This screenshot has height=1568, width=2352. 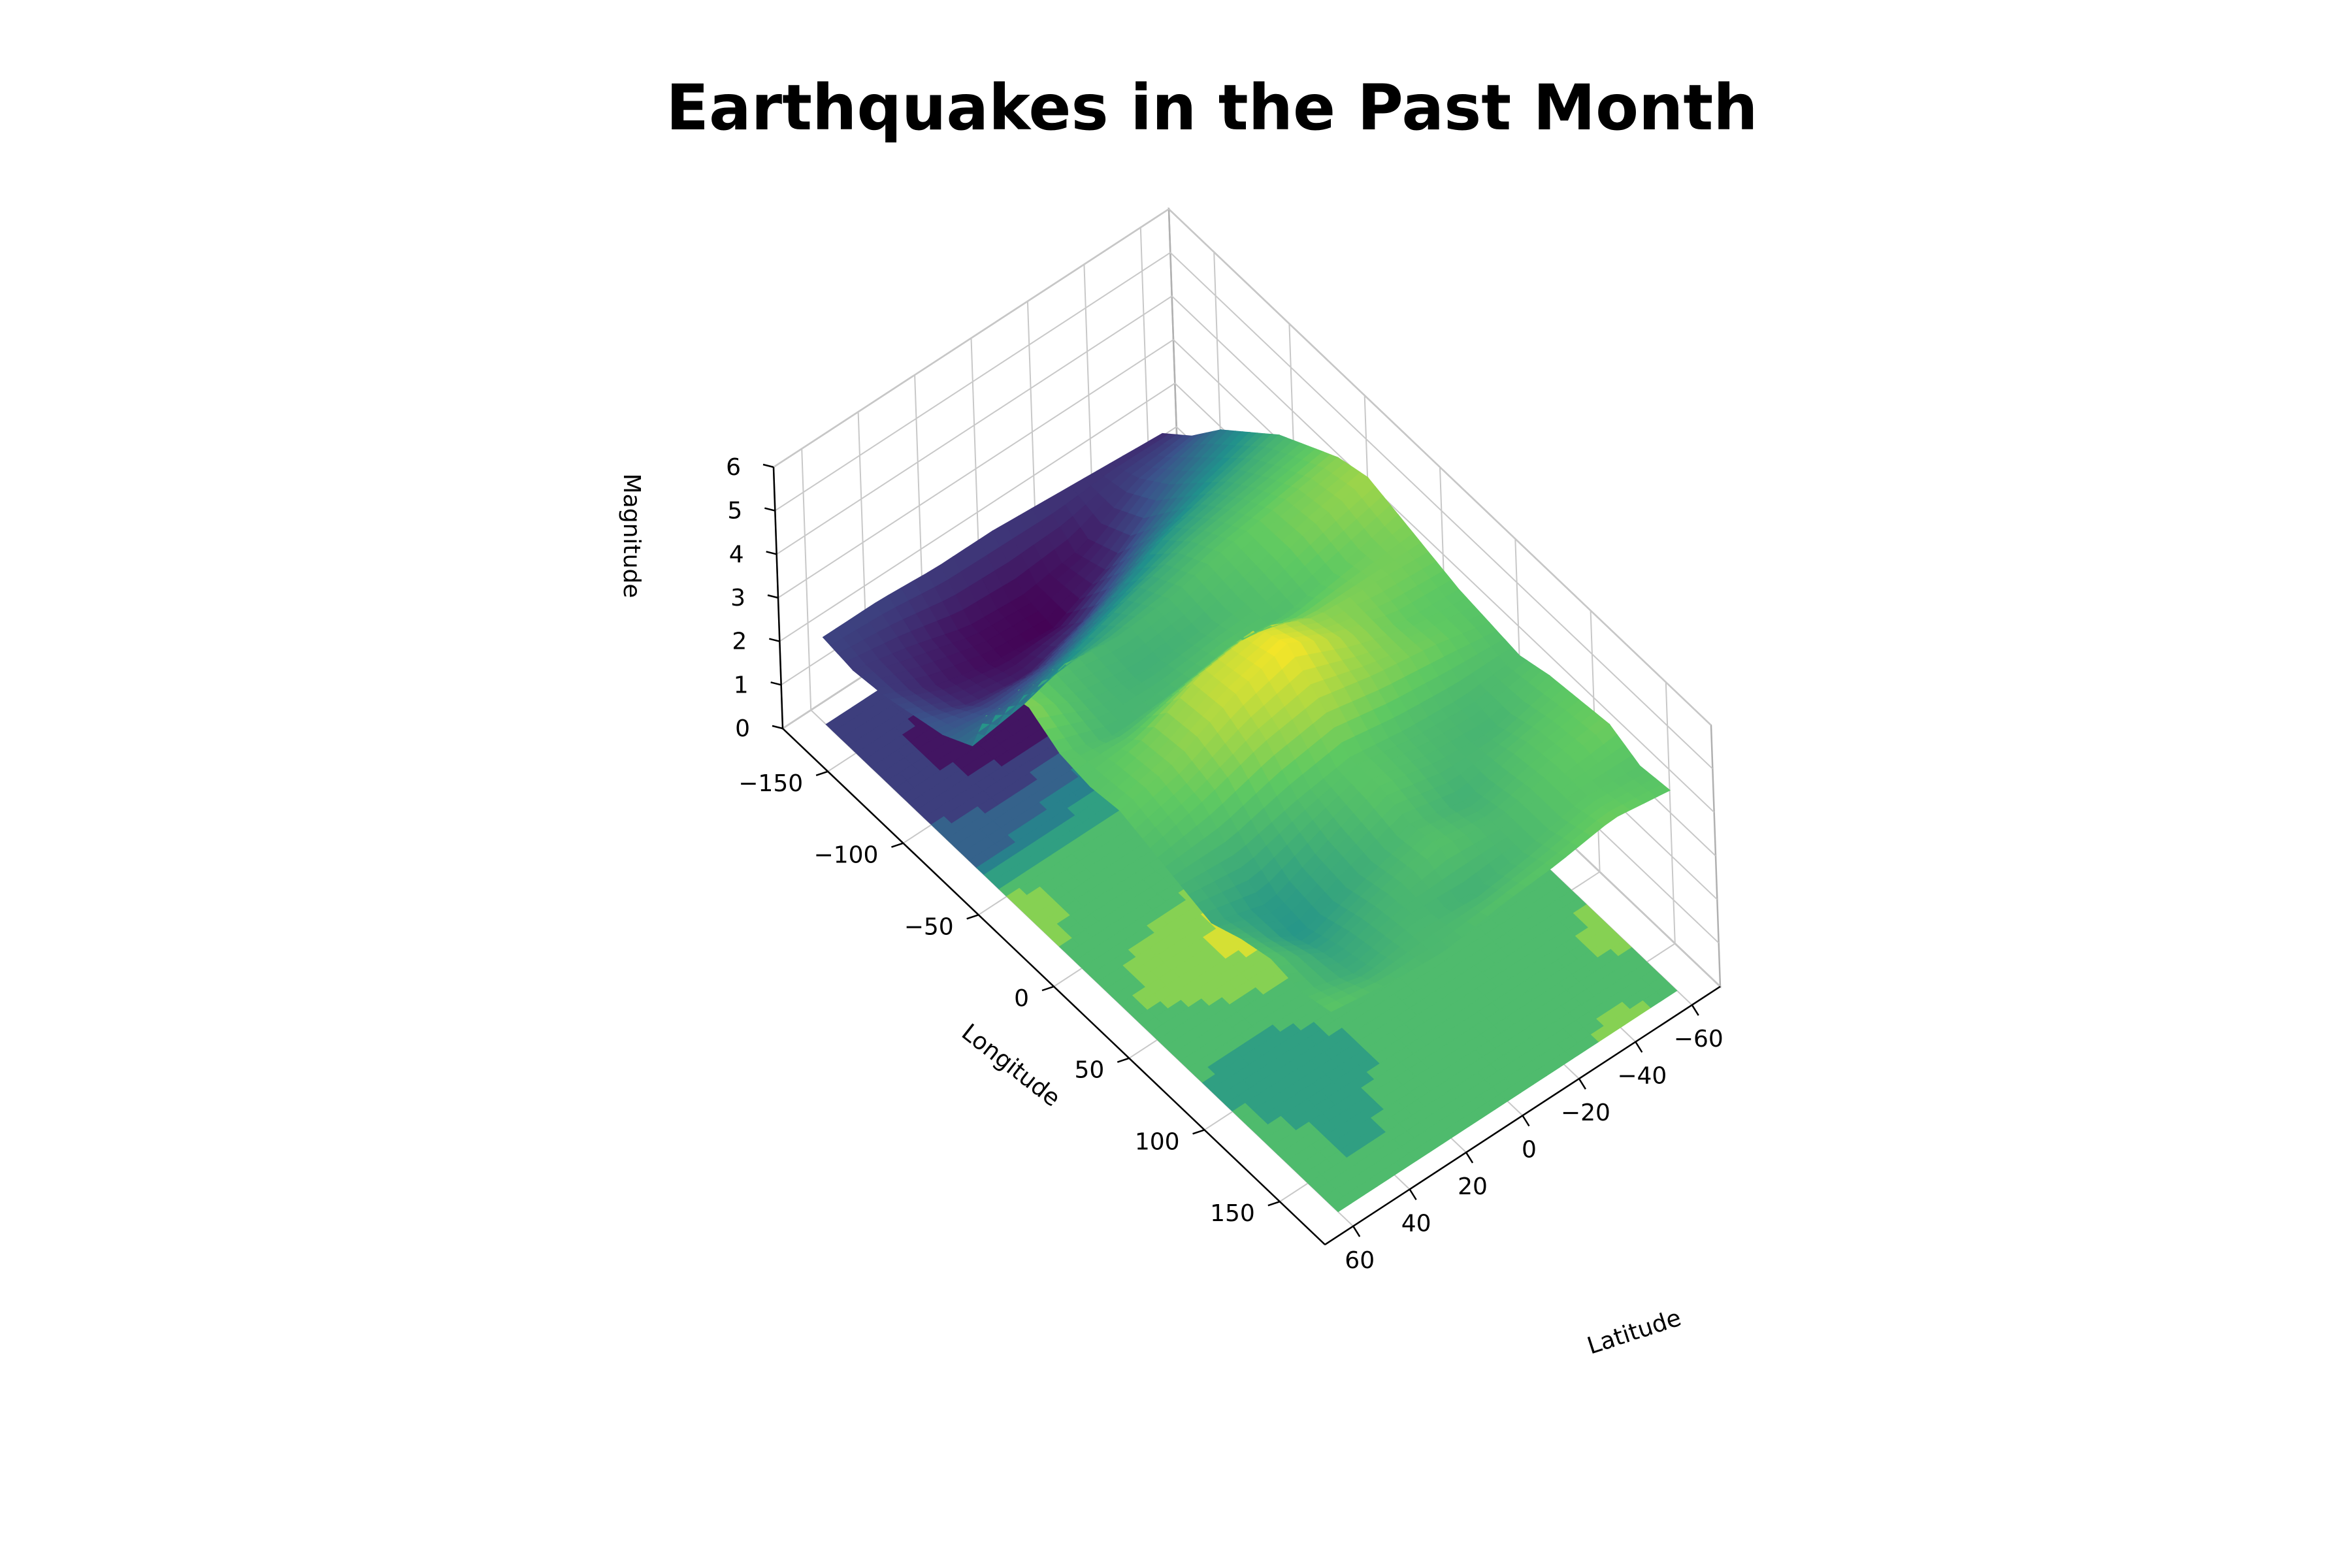 I want to click on y-tick-label: 60, so click(x=1360, y=1260).